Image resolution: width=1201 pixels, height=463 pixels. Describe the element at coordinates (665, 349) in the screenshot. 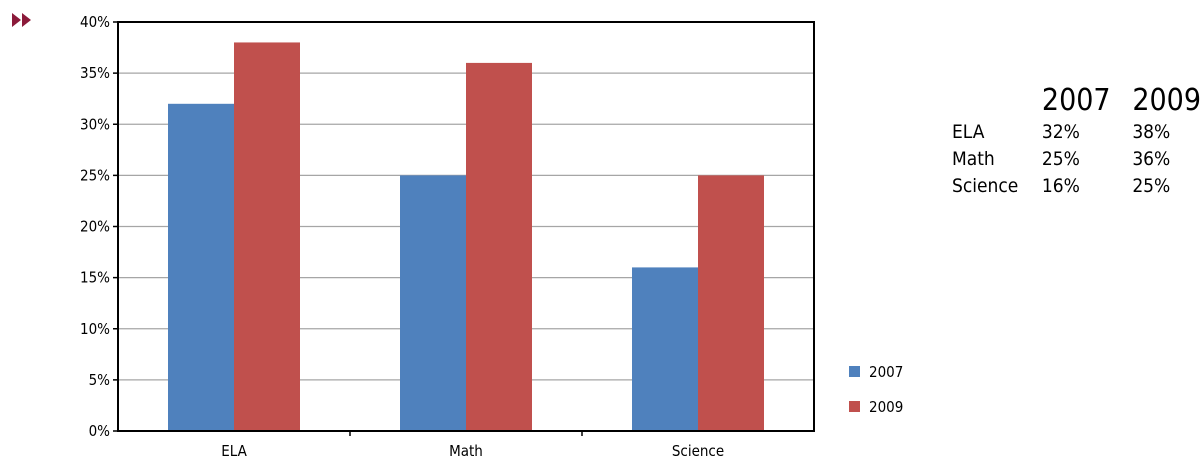

I see `bar-2007-science` at that location.